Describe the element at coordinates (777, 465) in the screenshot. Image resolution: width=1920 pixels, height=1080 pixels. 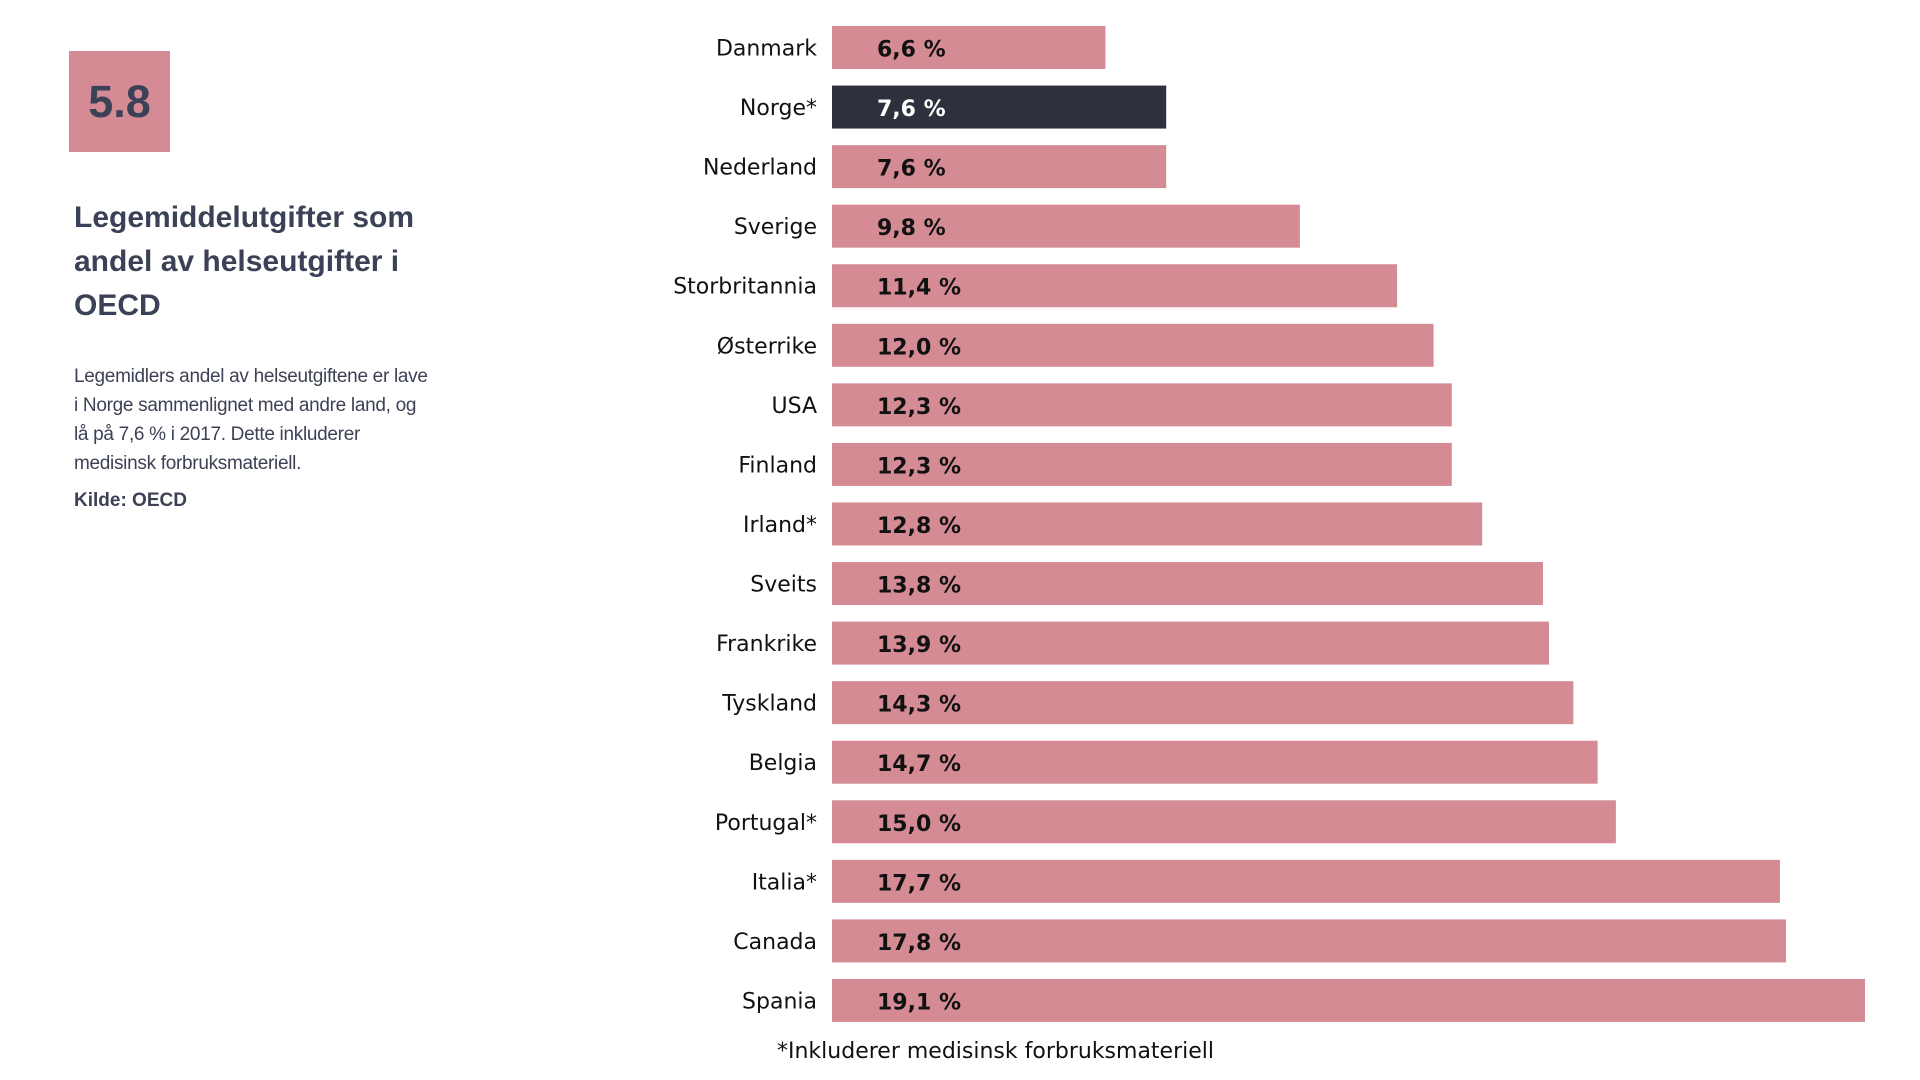
I see `category-label: Finland` at that location.